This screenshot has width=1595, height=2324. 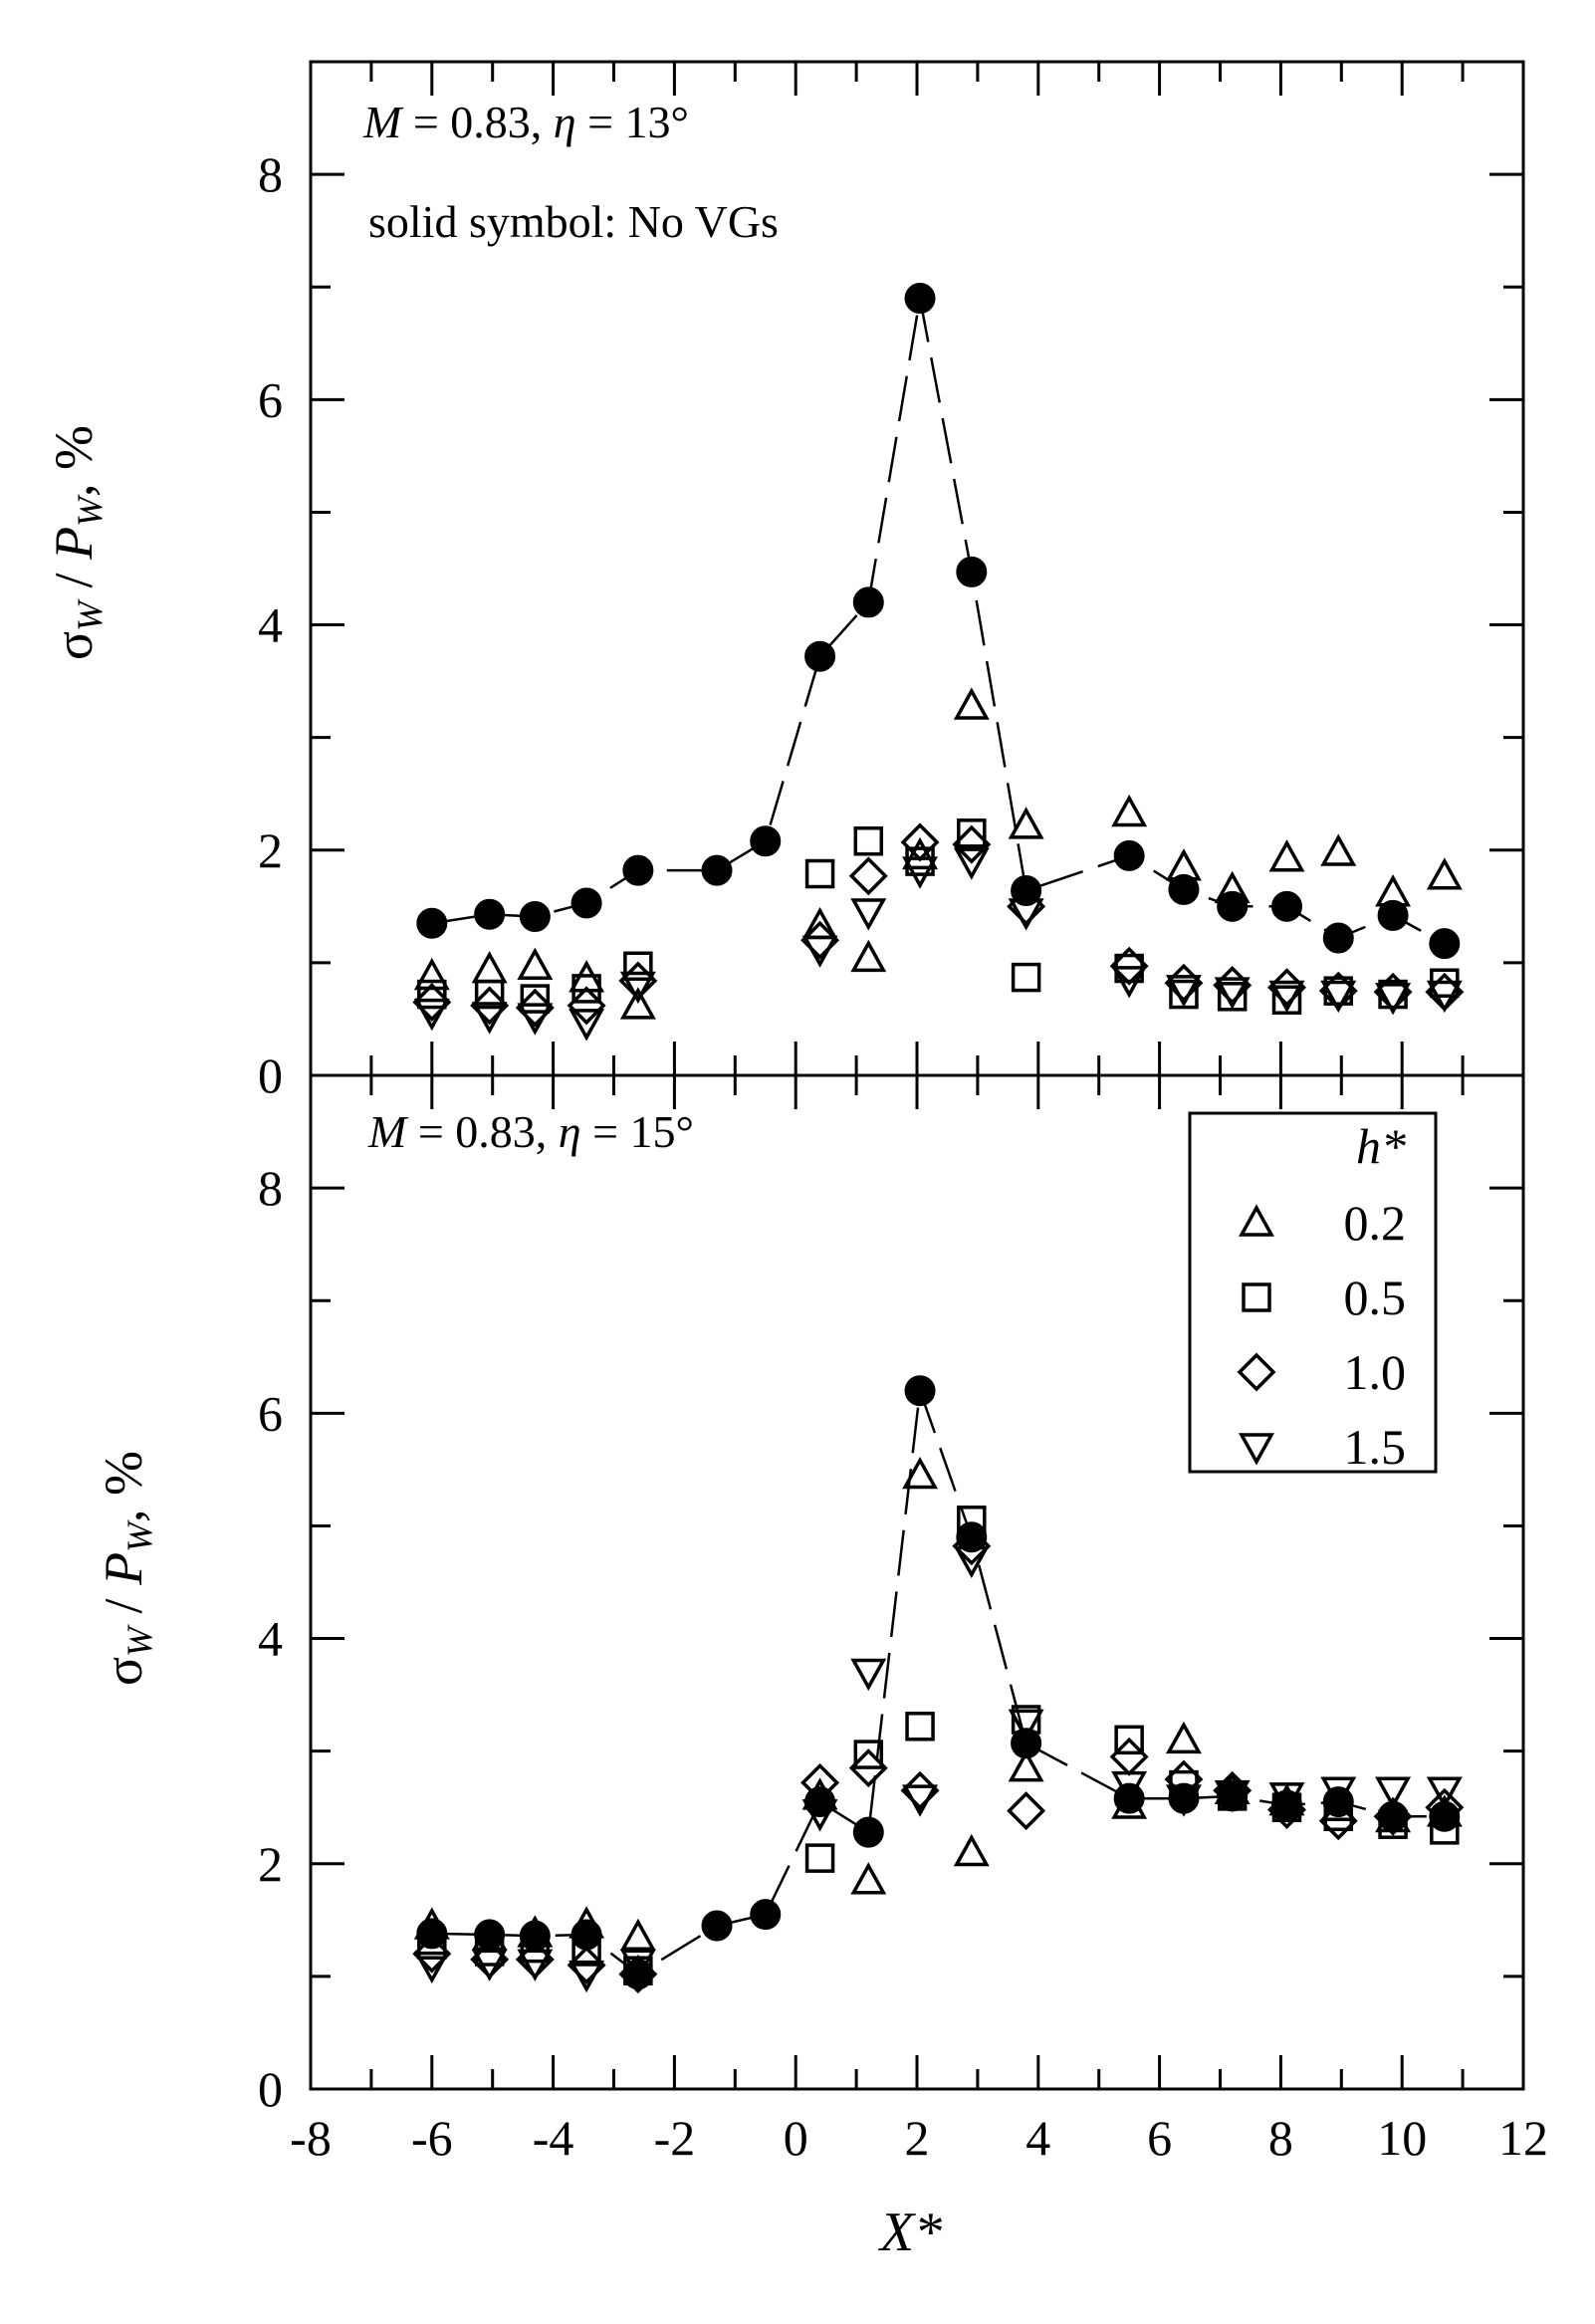 I want to click on legend-box, so click(x=1313, y=1292).